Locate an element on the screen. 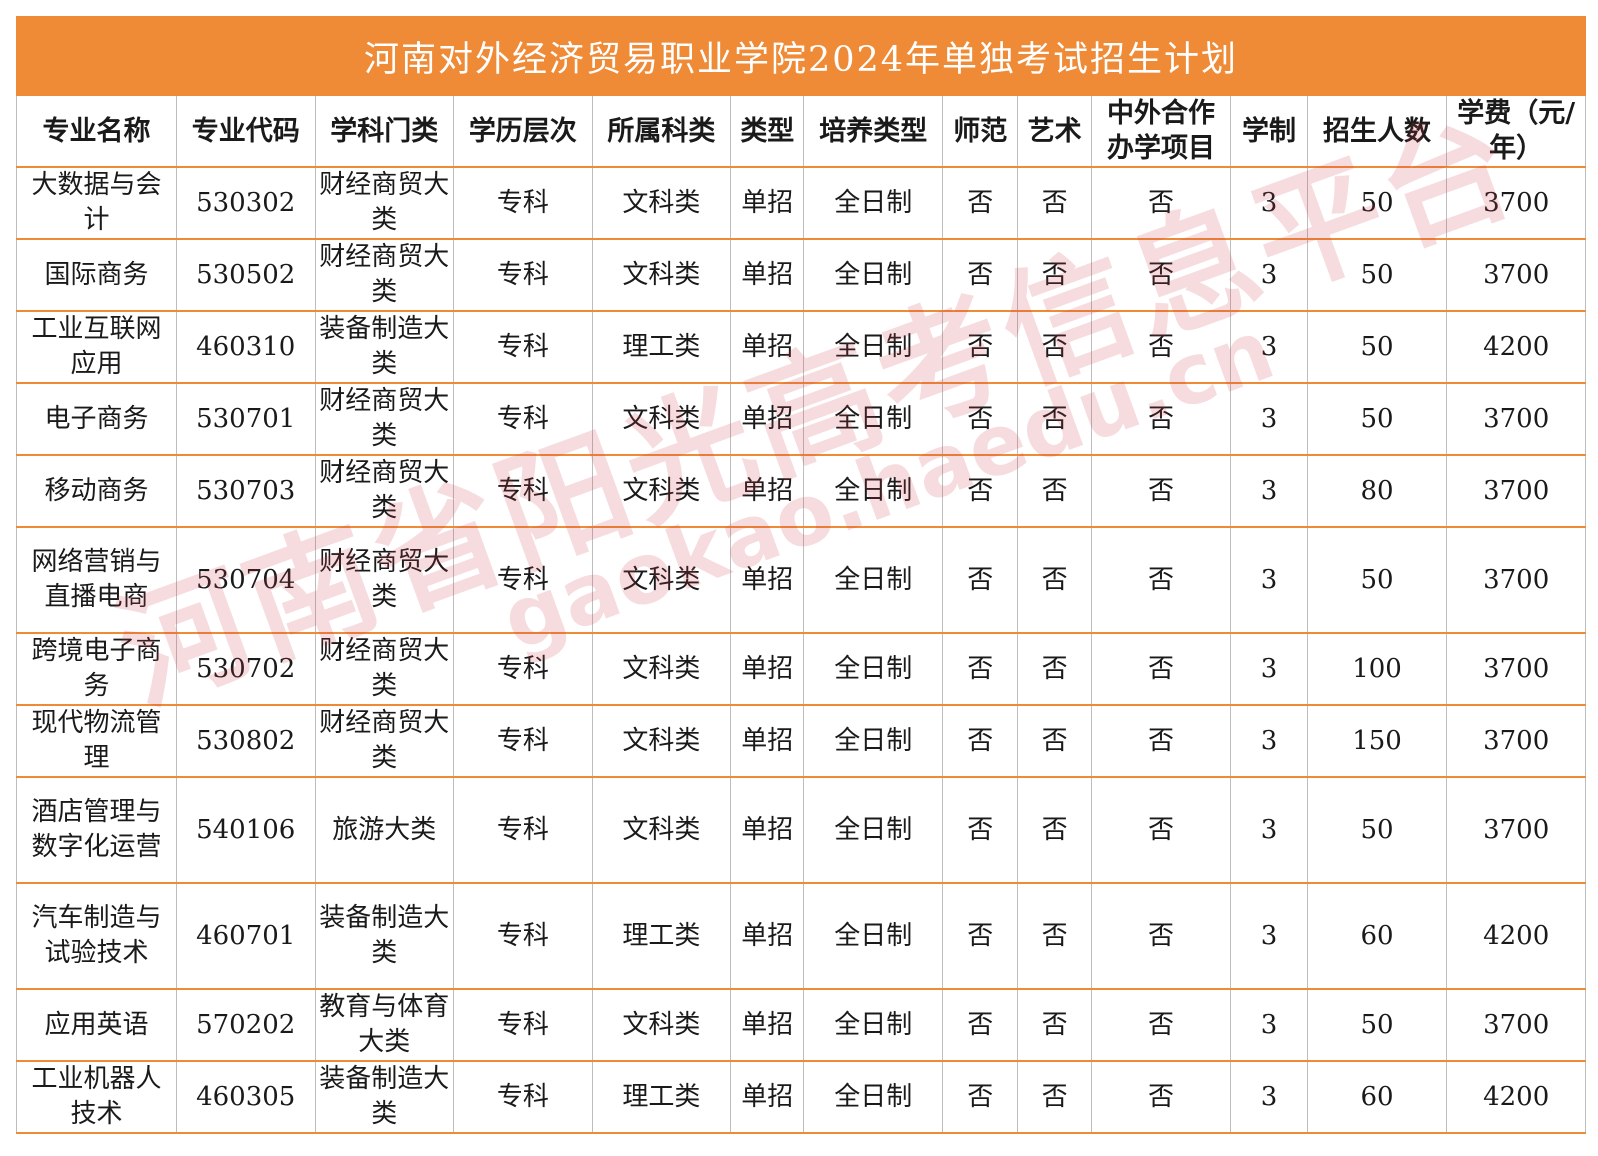 This screenshot has width=1598, height=1156. cell-name: 汽车制造与试验技术 is located at coordinates (96, 936).